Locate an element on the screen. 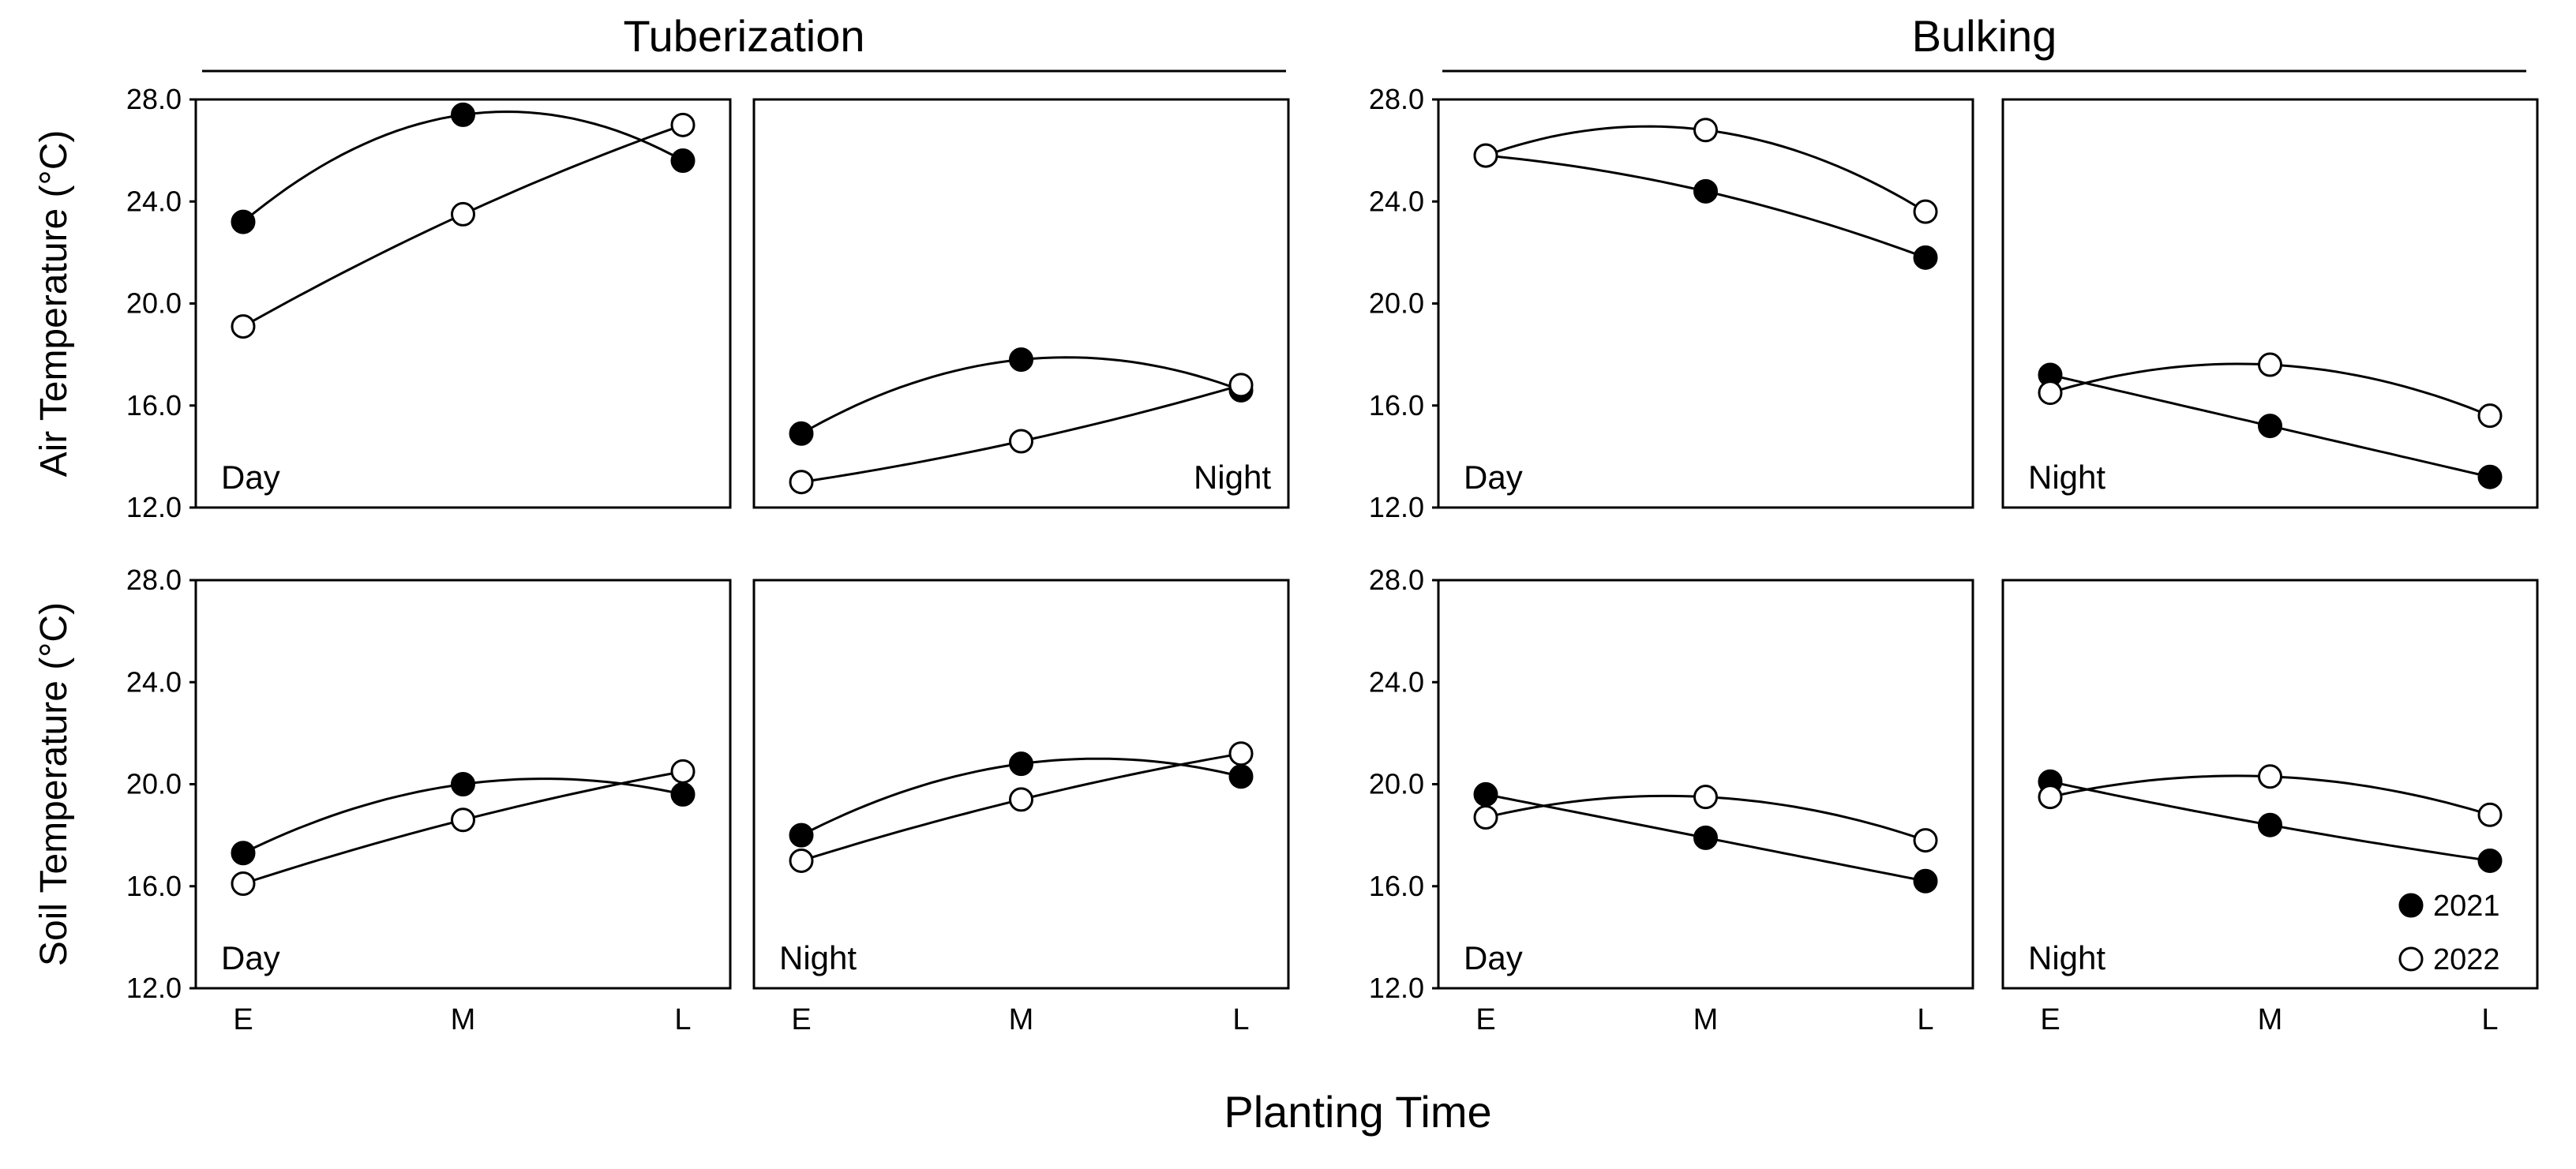  legend-label-2022: 2022 is located at coordinates (2466, 959).